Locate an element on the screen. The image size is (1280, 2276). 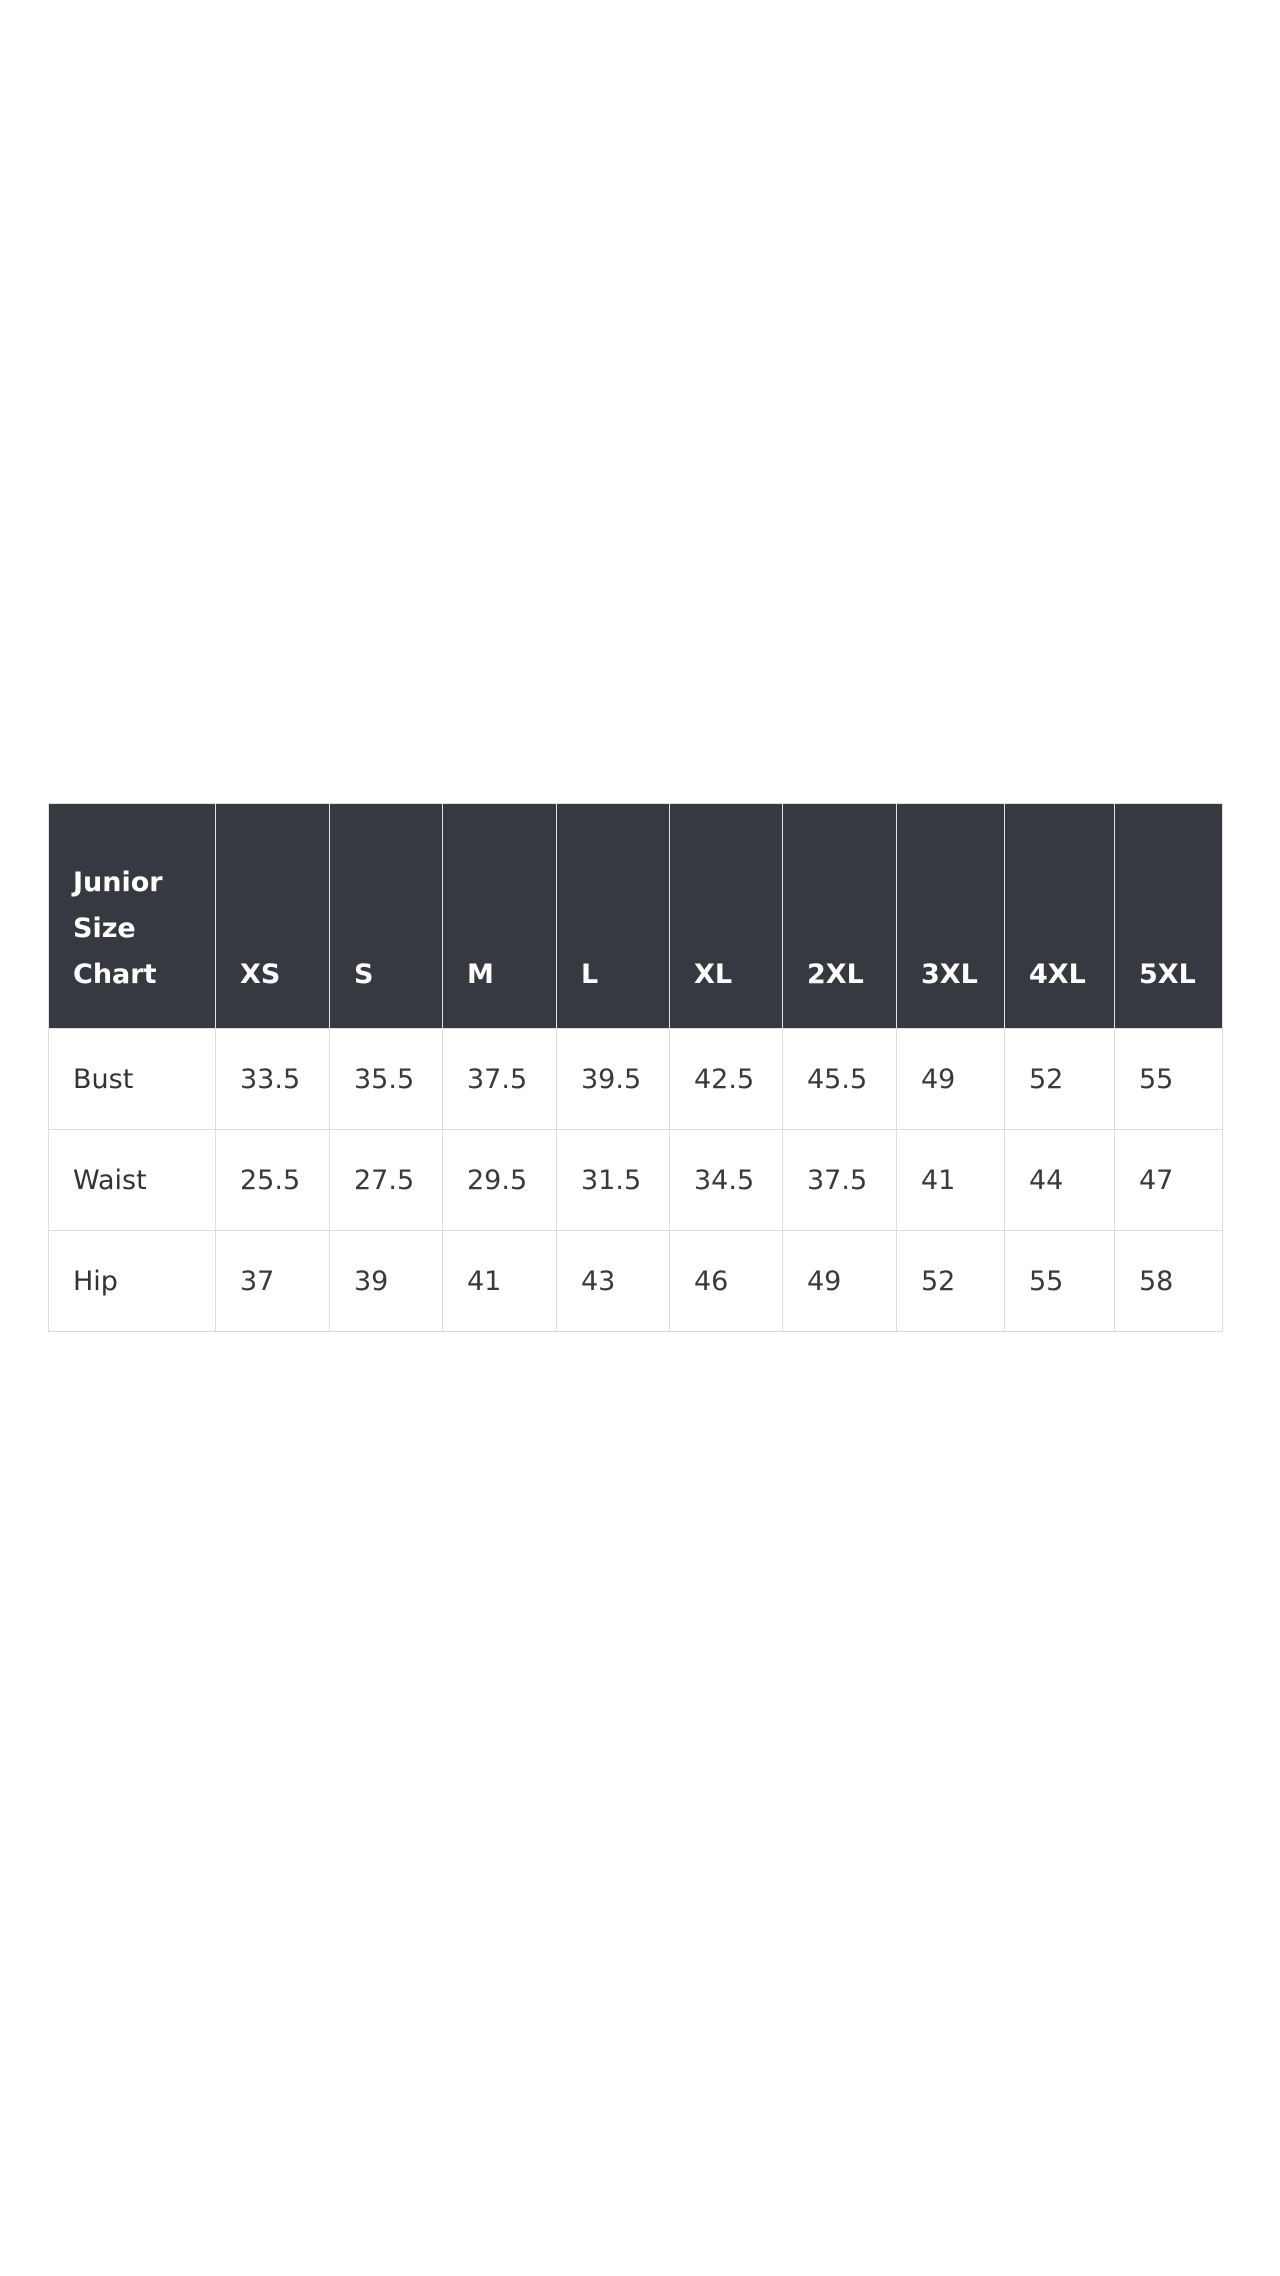
table-row: Bust 33.5 35.5 37.5 39.5 42.5 45.5 49 52 55 is located at coordinates (635, 1079).